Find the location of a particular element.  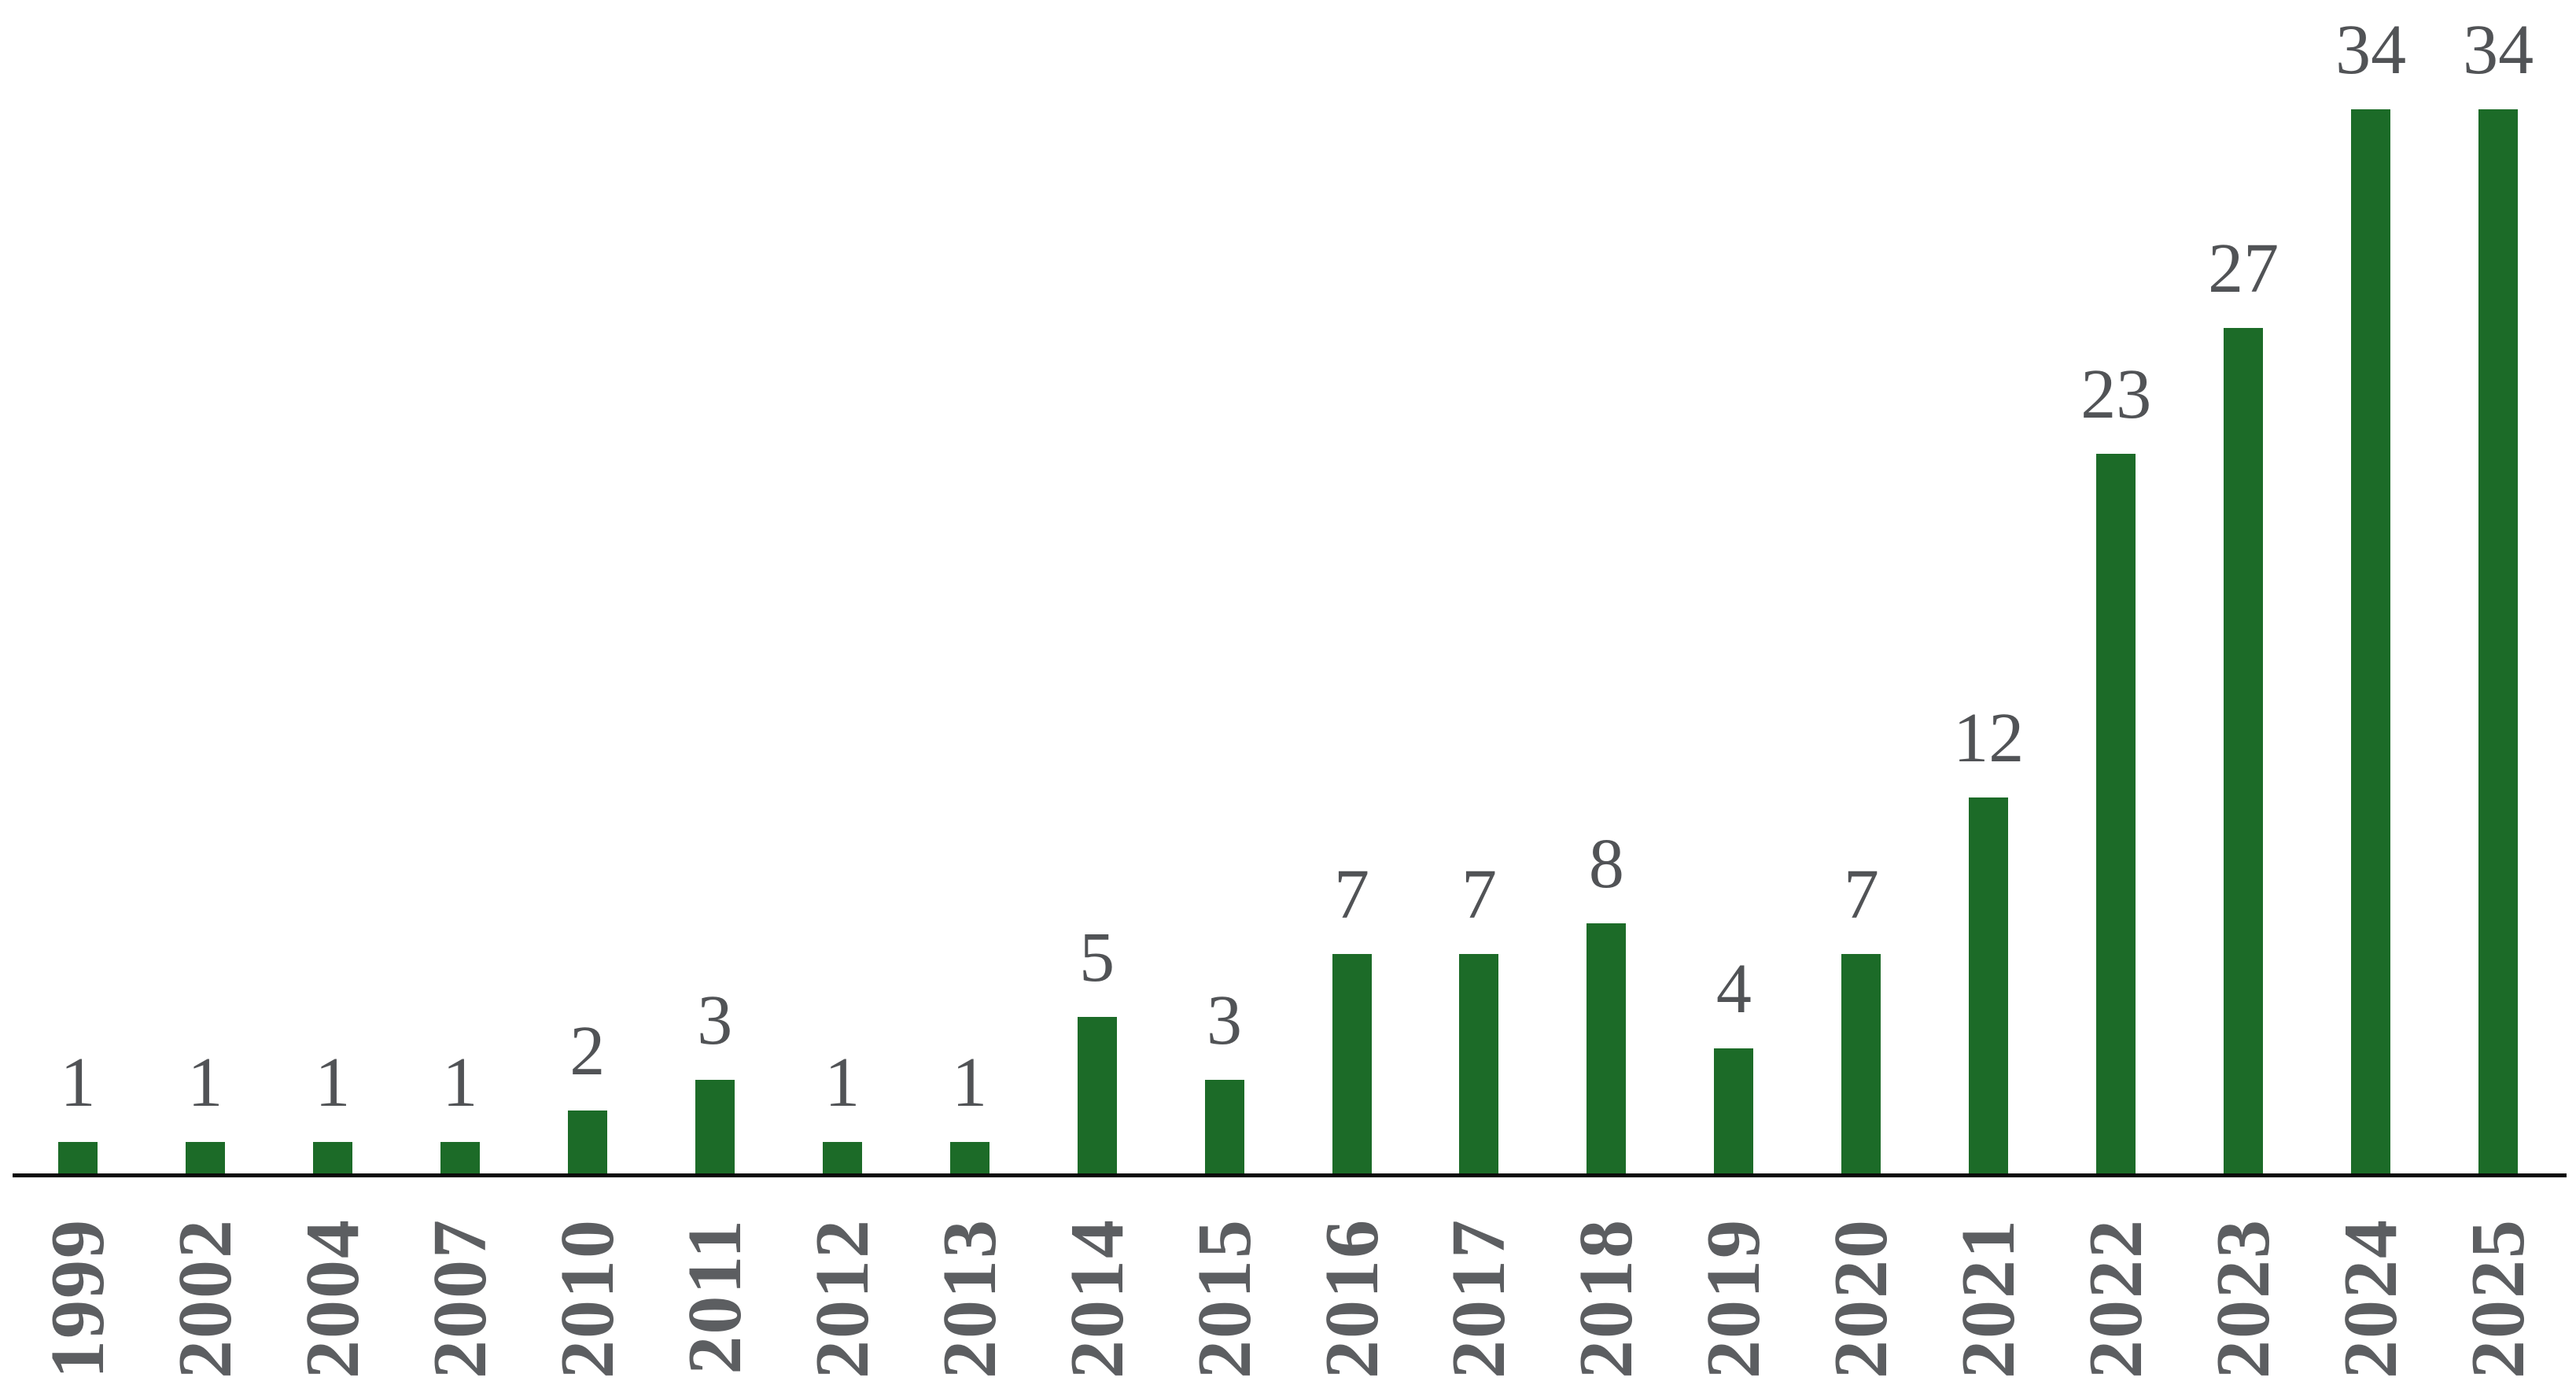

bar-column: 4 is located at coordinates (1733, 1063).